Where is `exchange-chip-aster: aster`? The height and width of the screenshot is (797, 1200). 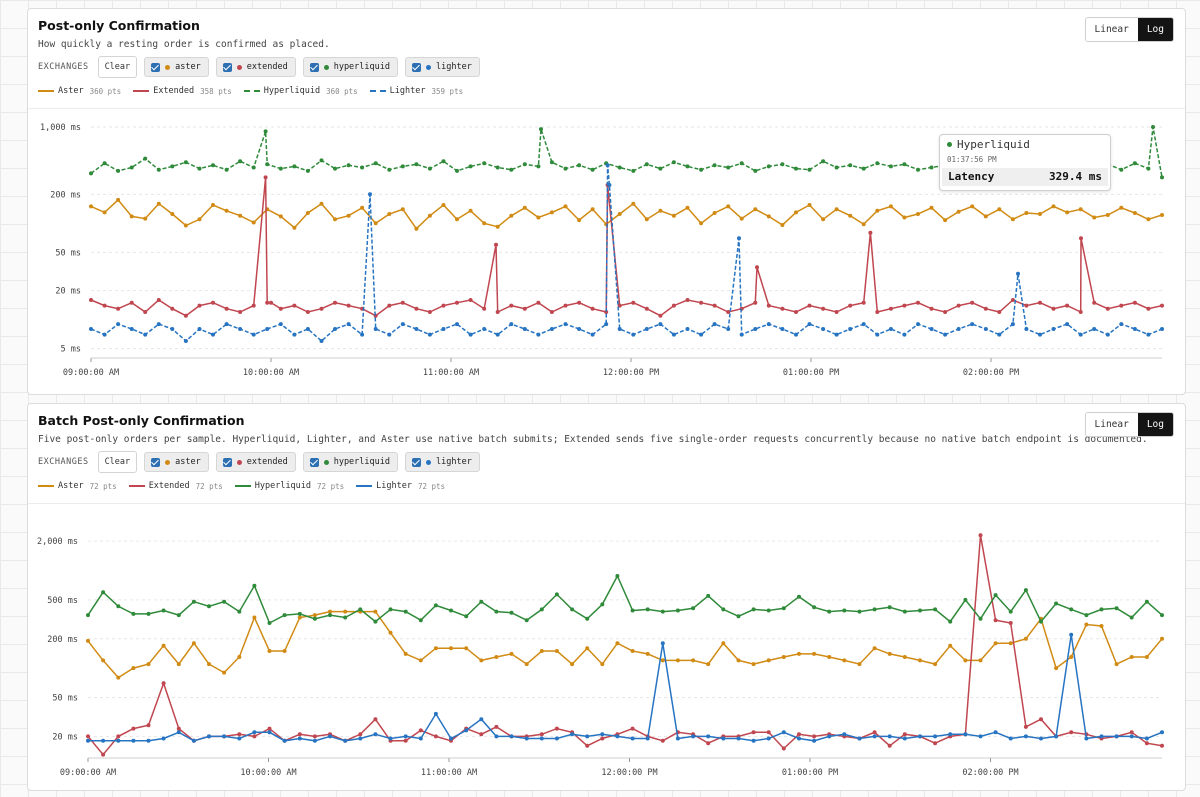 exchange-chip-aster: aster is located at coordinates (176, 462).